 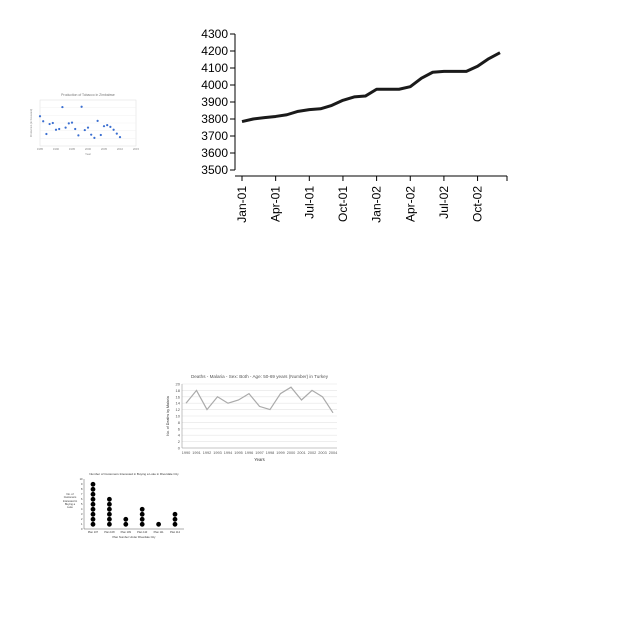 What do you see at coordinates (301, 453) in the screenshot?
I see `x-tick-label: 2001` at bounding box center [301, 453].